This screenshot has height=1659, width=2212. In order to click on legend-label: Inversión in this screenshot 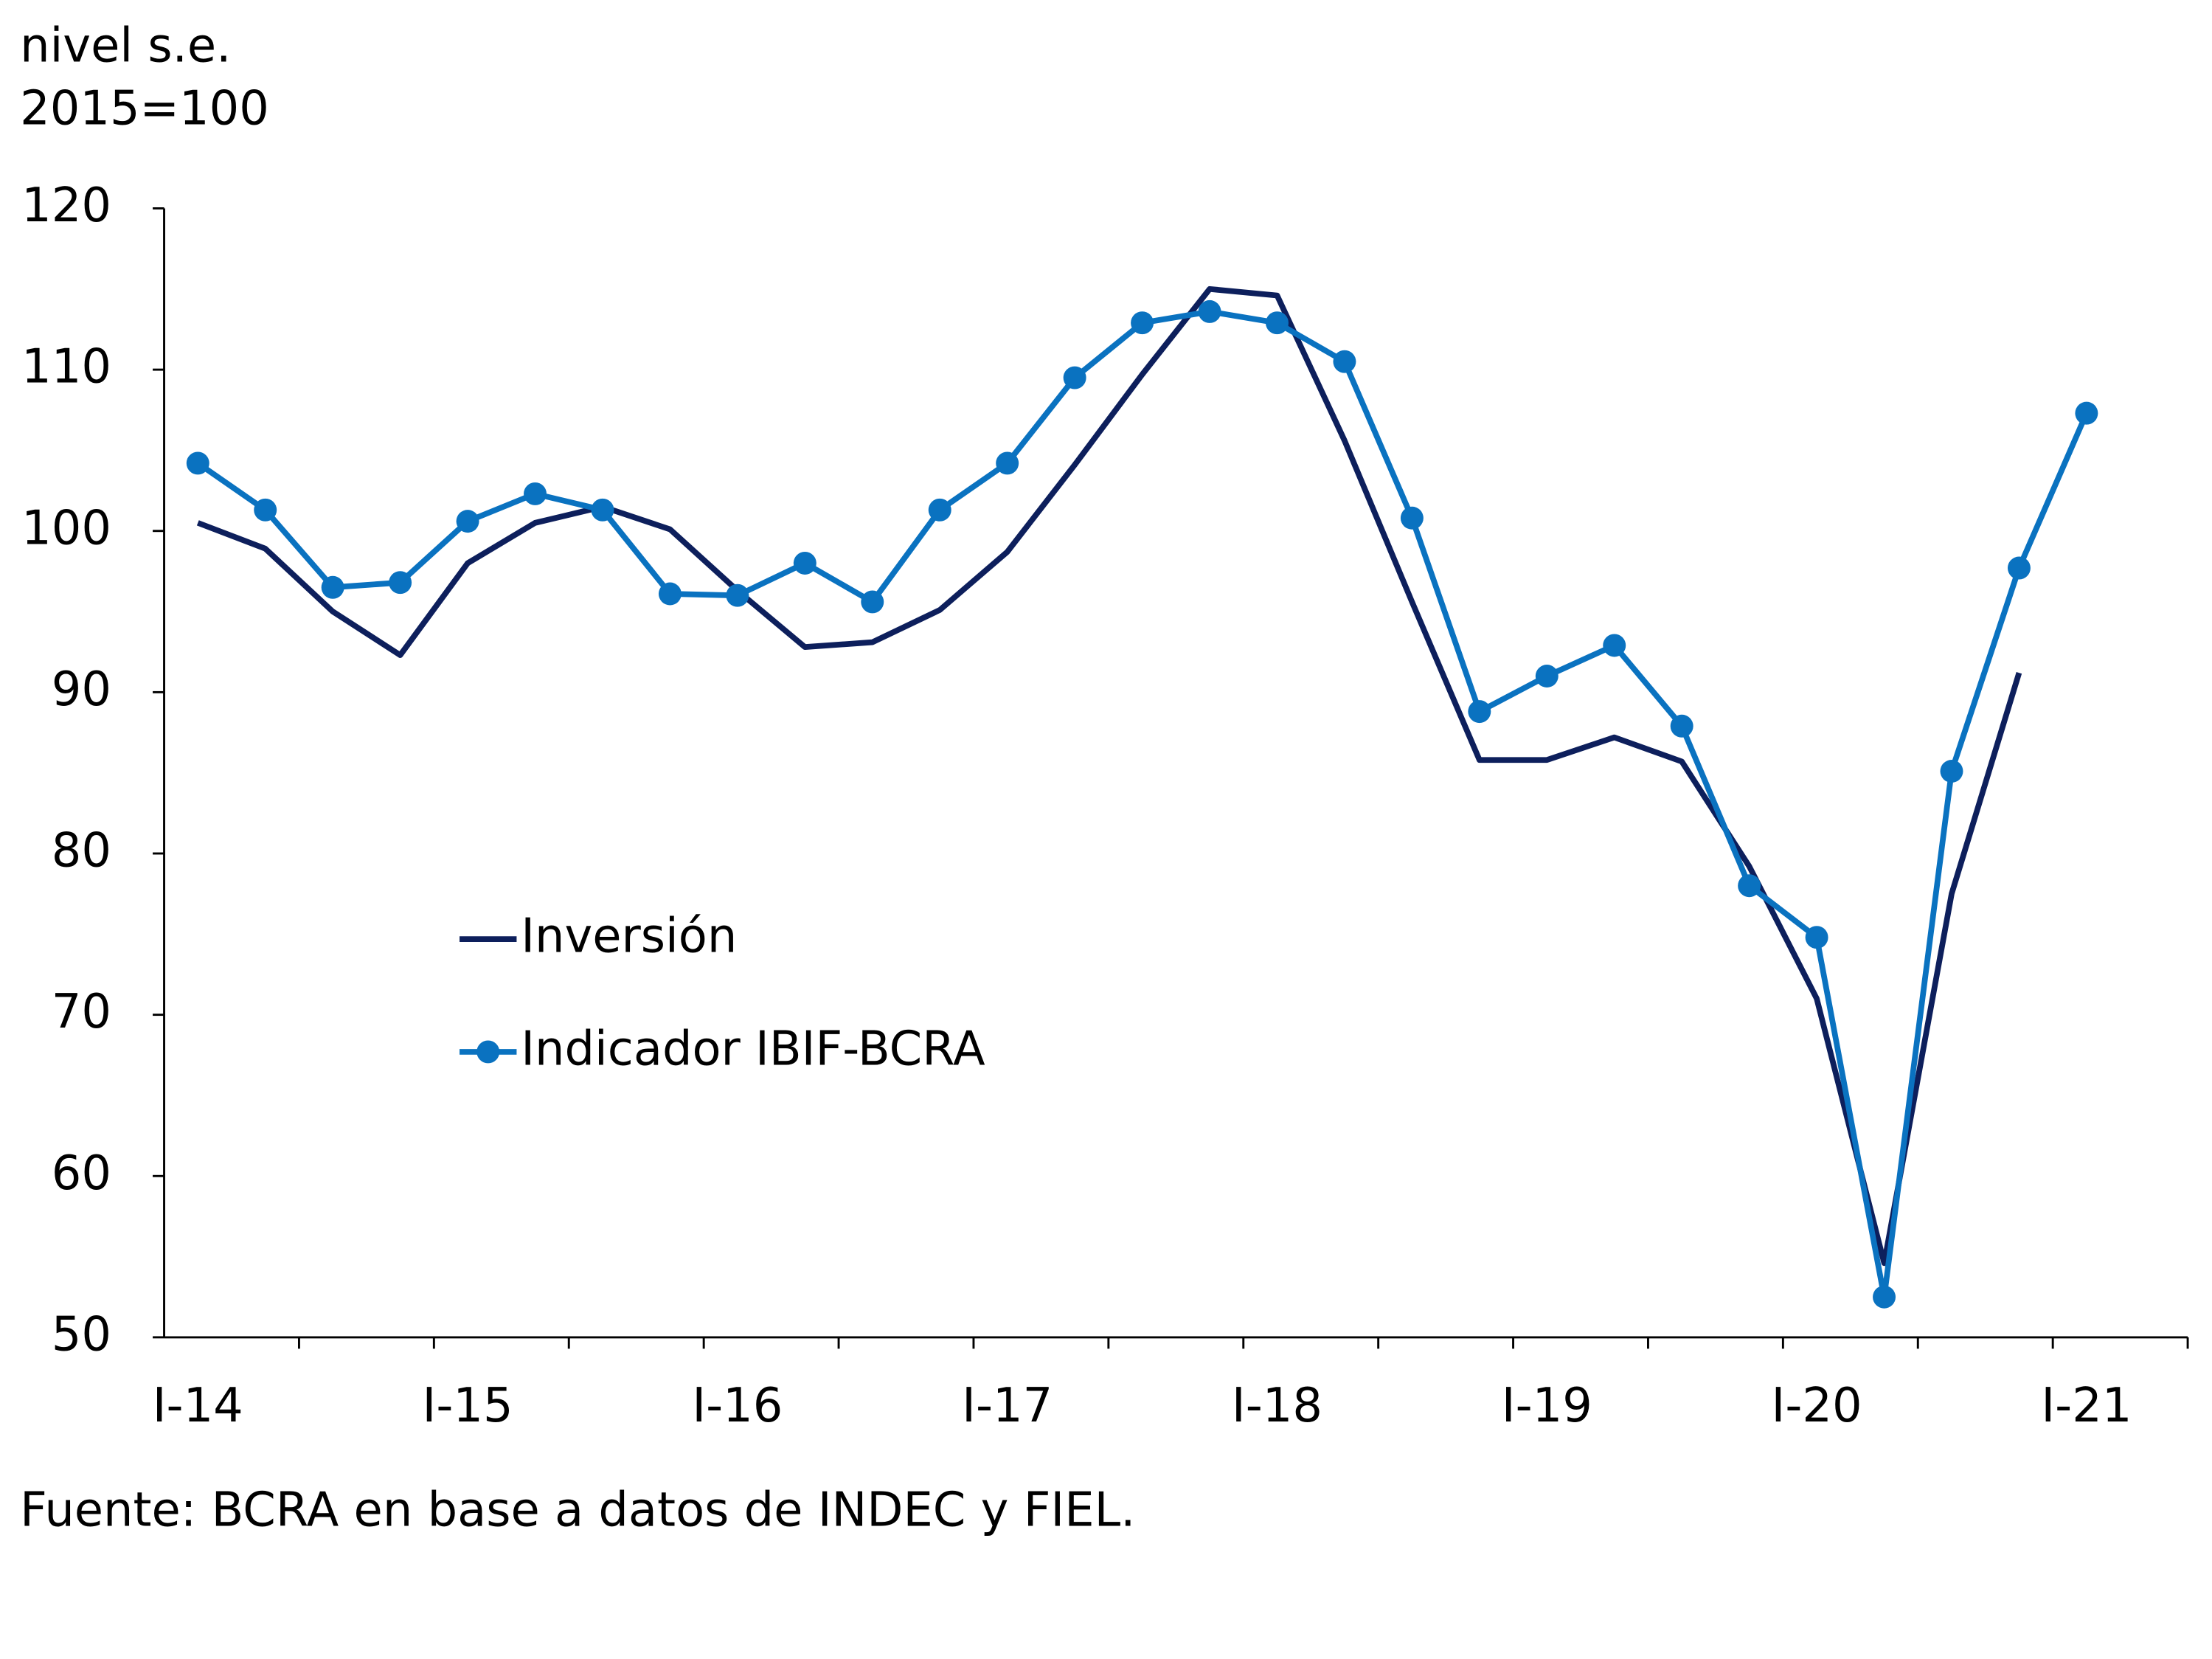, I will do `click(629, 937)`.